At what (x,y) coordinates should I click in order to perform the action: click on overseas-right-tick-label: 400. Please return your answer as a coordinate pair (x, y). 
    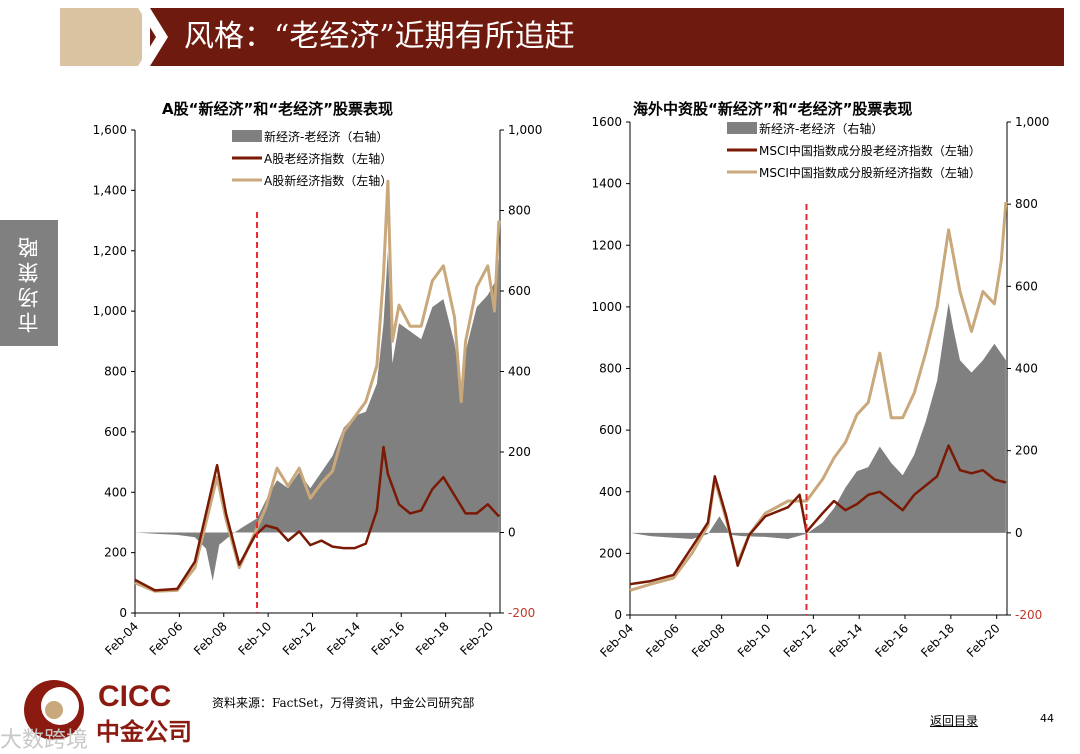
    Looking at the image, I should click on (1026, 369).